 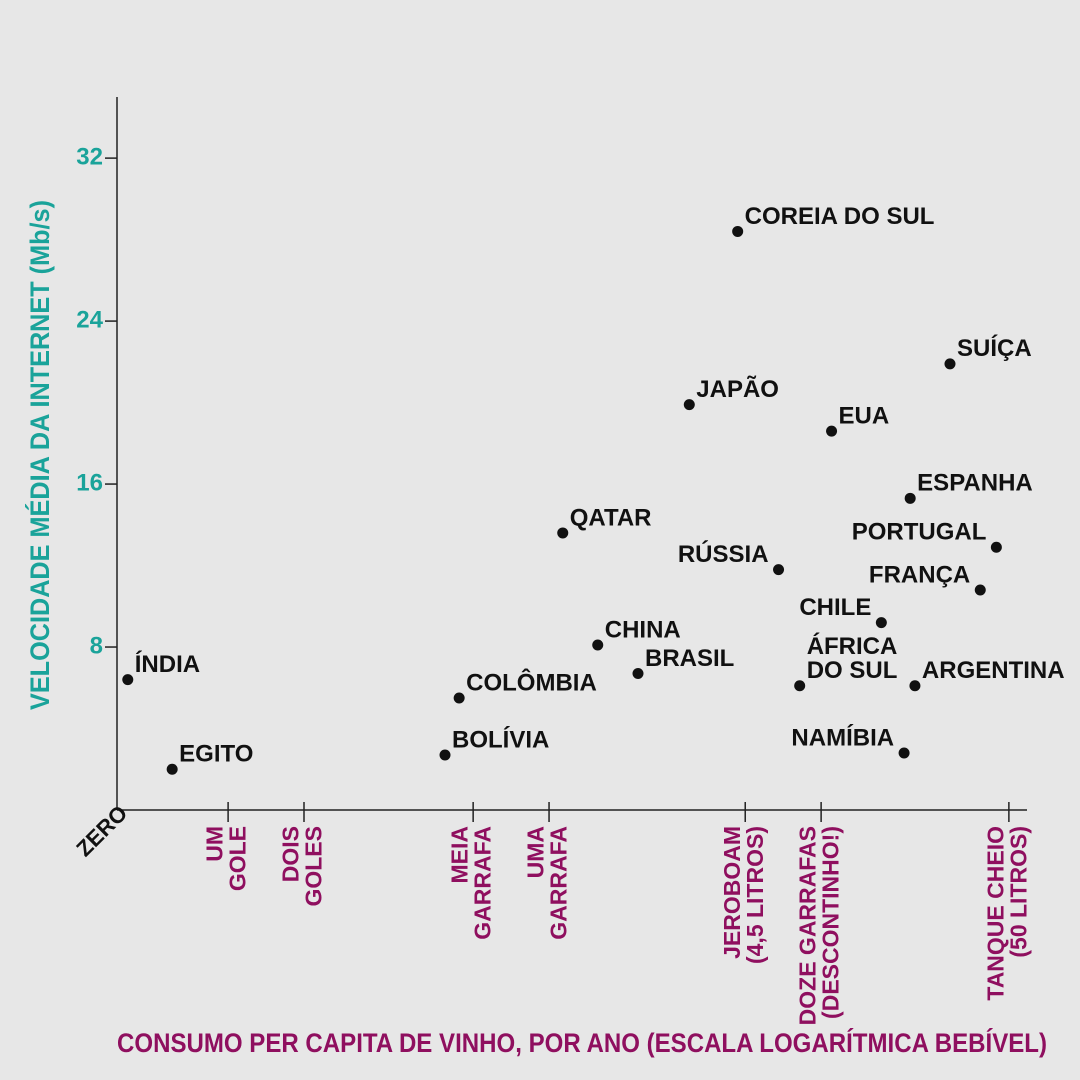 What do you see at coordinates (1018, 892) in the screenshot?
I see `x-tick-label: (50 LITROS)` at bounding box center [1018, 892].